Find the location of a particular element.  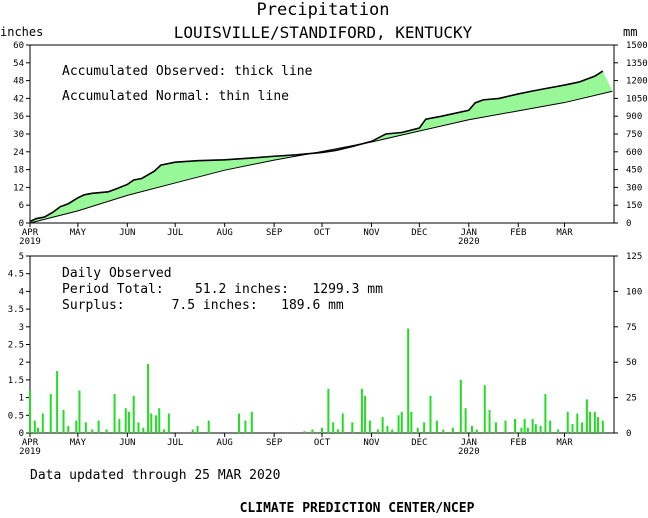

accum-y2tick-label: 750 is located at coordinates (634, 135).